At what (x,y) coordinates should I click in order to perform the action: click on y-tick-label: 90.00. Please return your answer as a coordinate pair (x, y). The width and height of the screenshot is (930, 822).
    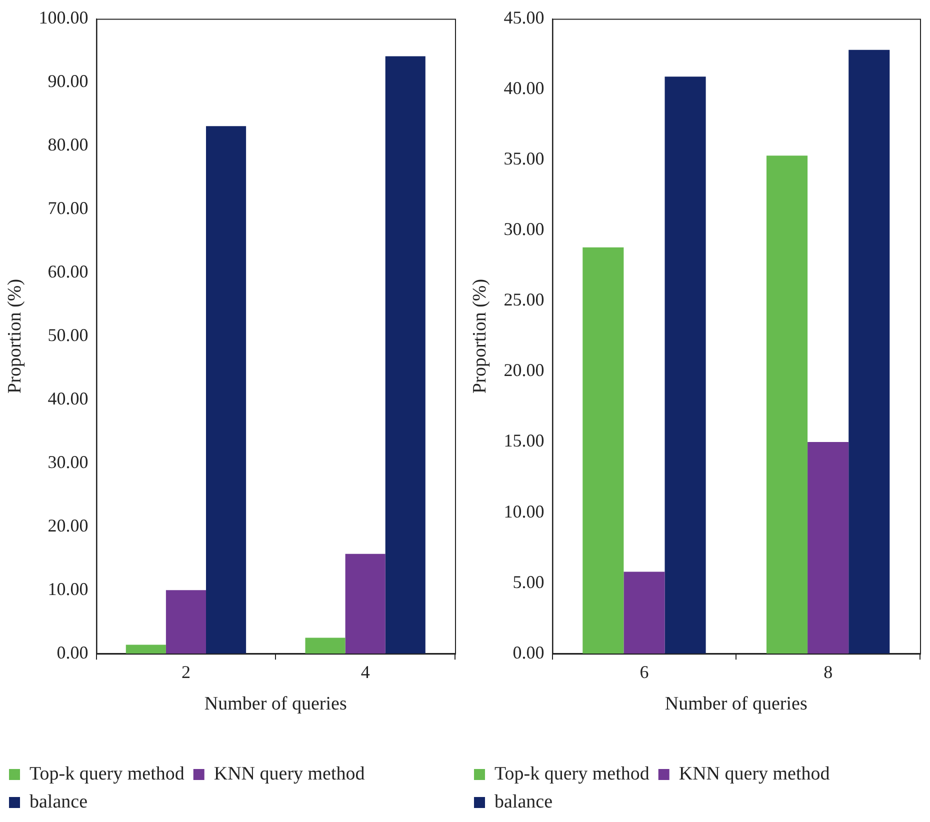
    Looking at the image, I should click on (68, 81).